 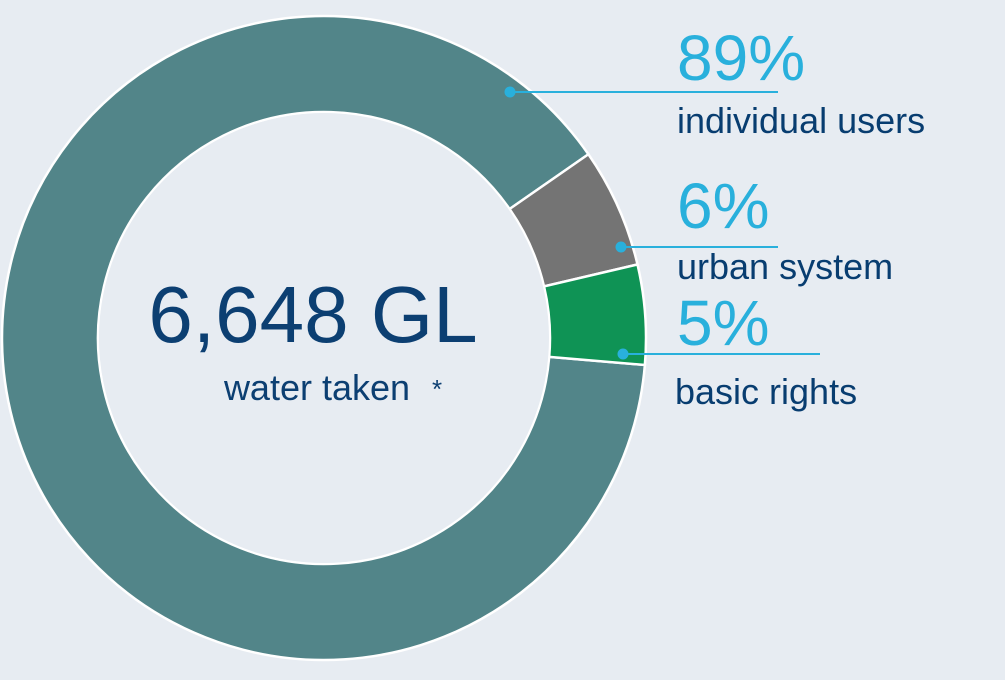 I want to click on slice-value-label-1: 6%, so click(x=723, y=206).